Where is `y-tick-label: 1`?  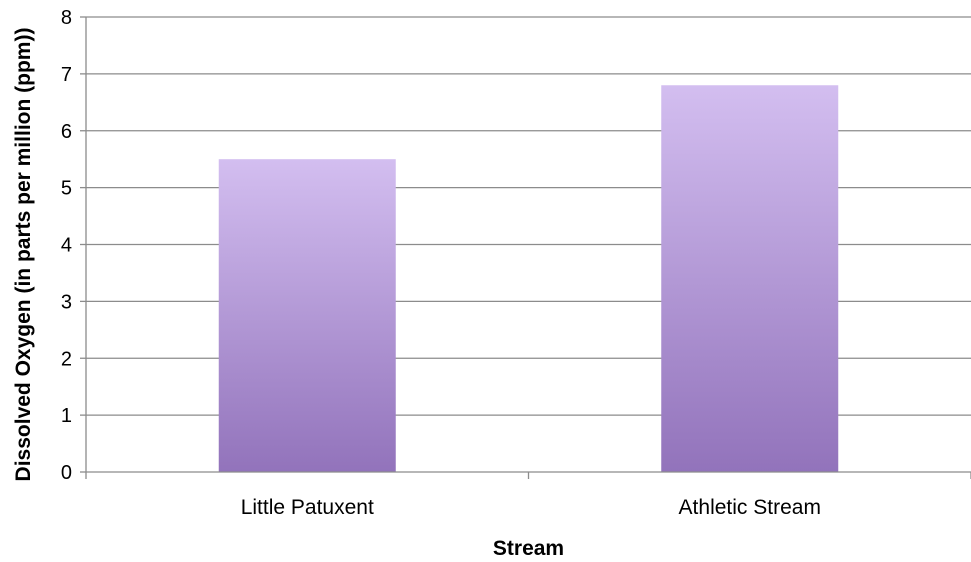
y-tick-label: 1 is located at coordinates (66, 416).